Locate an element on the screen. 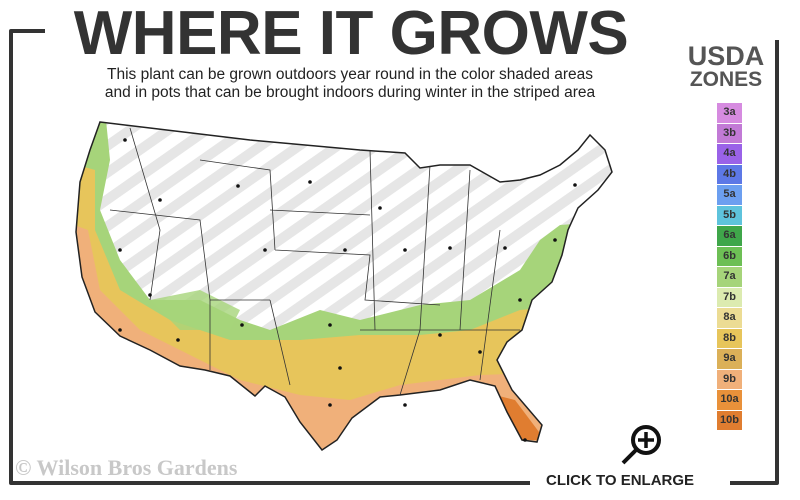 The width and height of the screenshot is (800, 500). zone-swatch-3a: 3a is located at coordinates (729, 113).